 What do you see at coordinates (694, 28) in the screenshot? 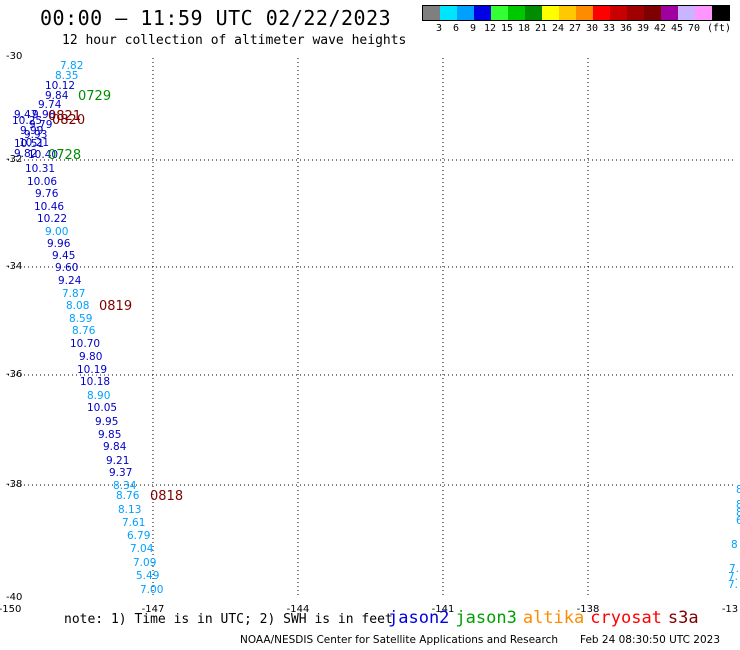
I see `scale-label: 70` at bounding box center [694, 28].